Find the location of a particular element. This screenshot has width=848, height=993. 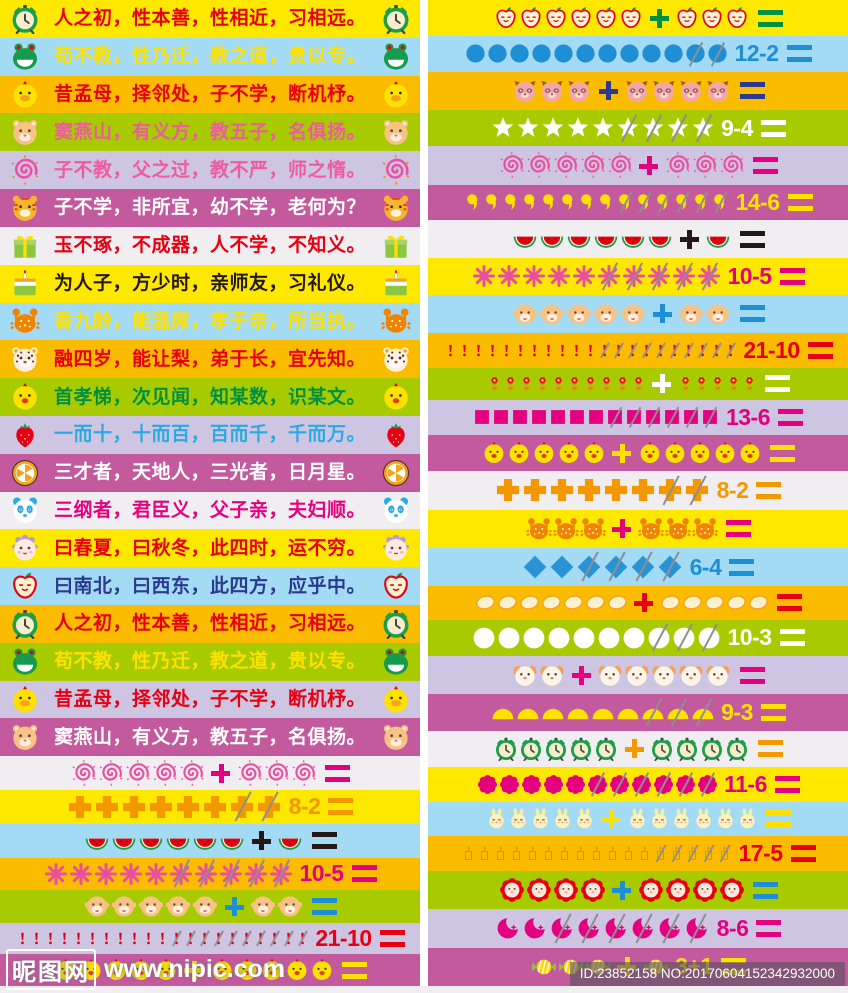

math-label: 11-6 is located at coordinates (745, 784).